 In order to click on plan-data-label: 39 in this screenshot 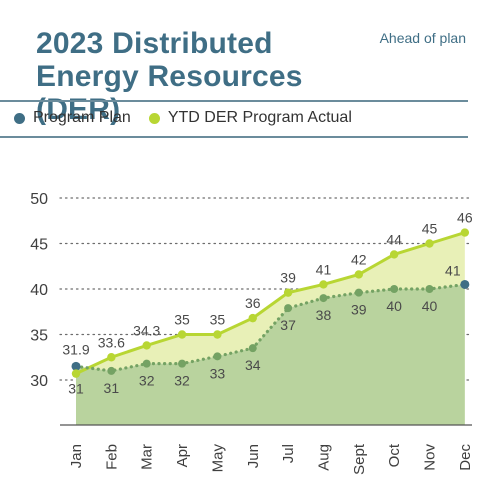, I will do `click(359, 310)`.